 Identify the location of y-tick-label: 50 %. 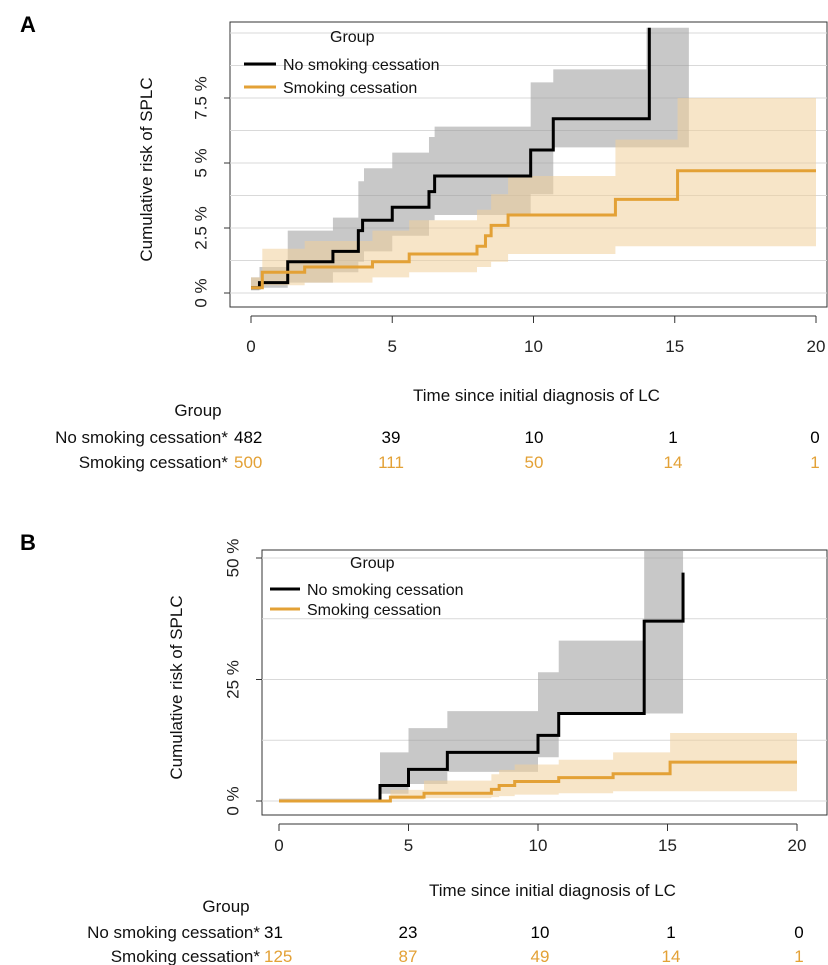
(232, 558).